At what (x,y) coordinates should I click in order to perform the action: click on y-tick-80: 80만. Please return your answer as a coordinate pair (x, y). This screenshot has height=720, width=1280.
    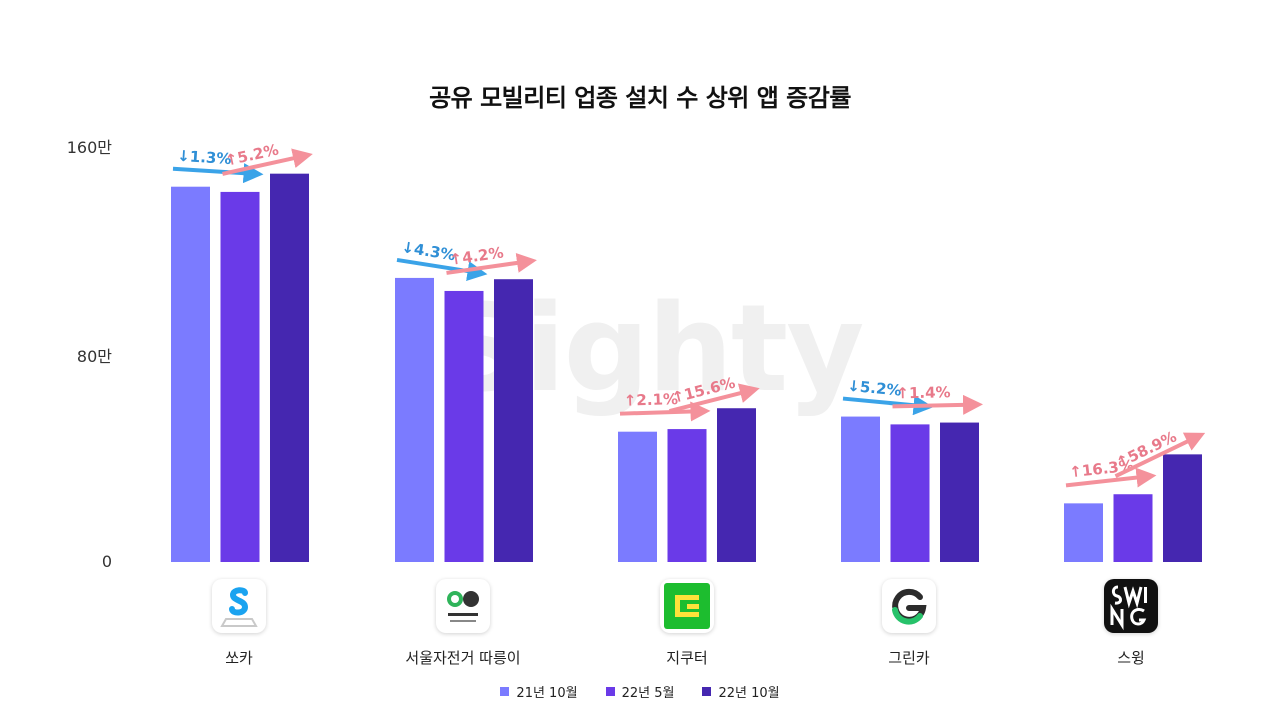
    Looking at the image, I should click on (94, 356).